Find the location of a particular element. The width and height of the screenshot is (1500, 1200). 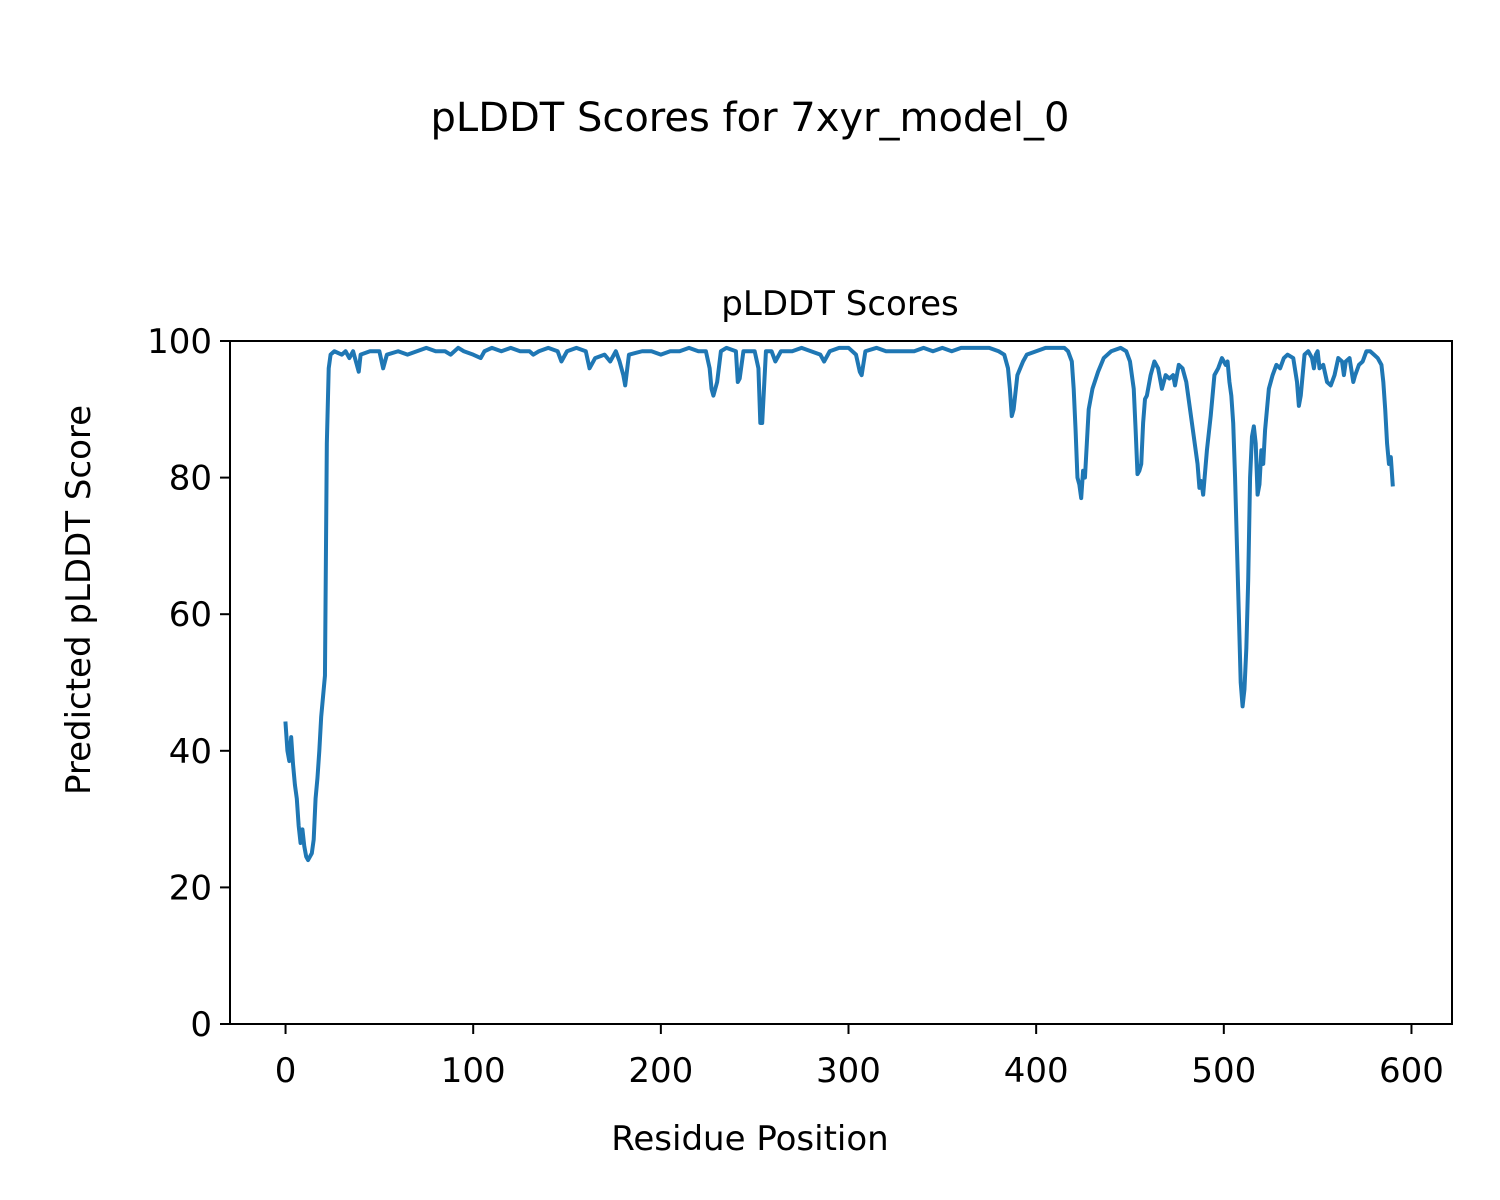

x-tick-label: 500 is located at coordinates (1223, 1071).